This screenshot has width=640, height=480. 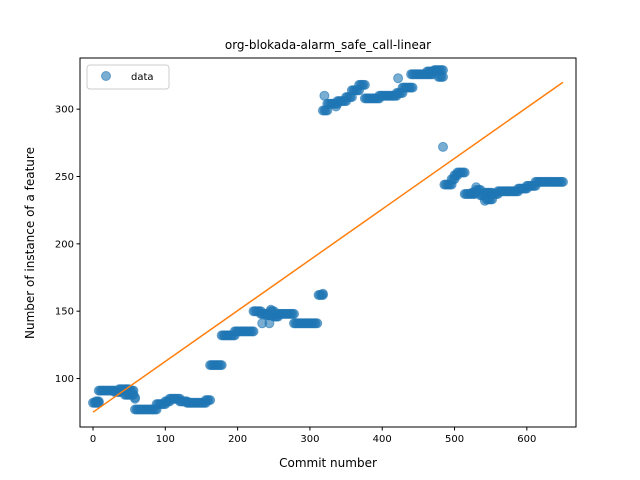 I want to click on x-tick-label: 300, so click(x=309, y=439).